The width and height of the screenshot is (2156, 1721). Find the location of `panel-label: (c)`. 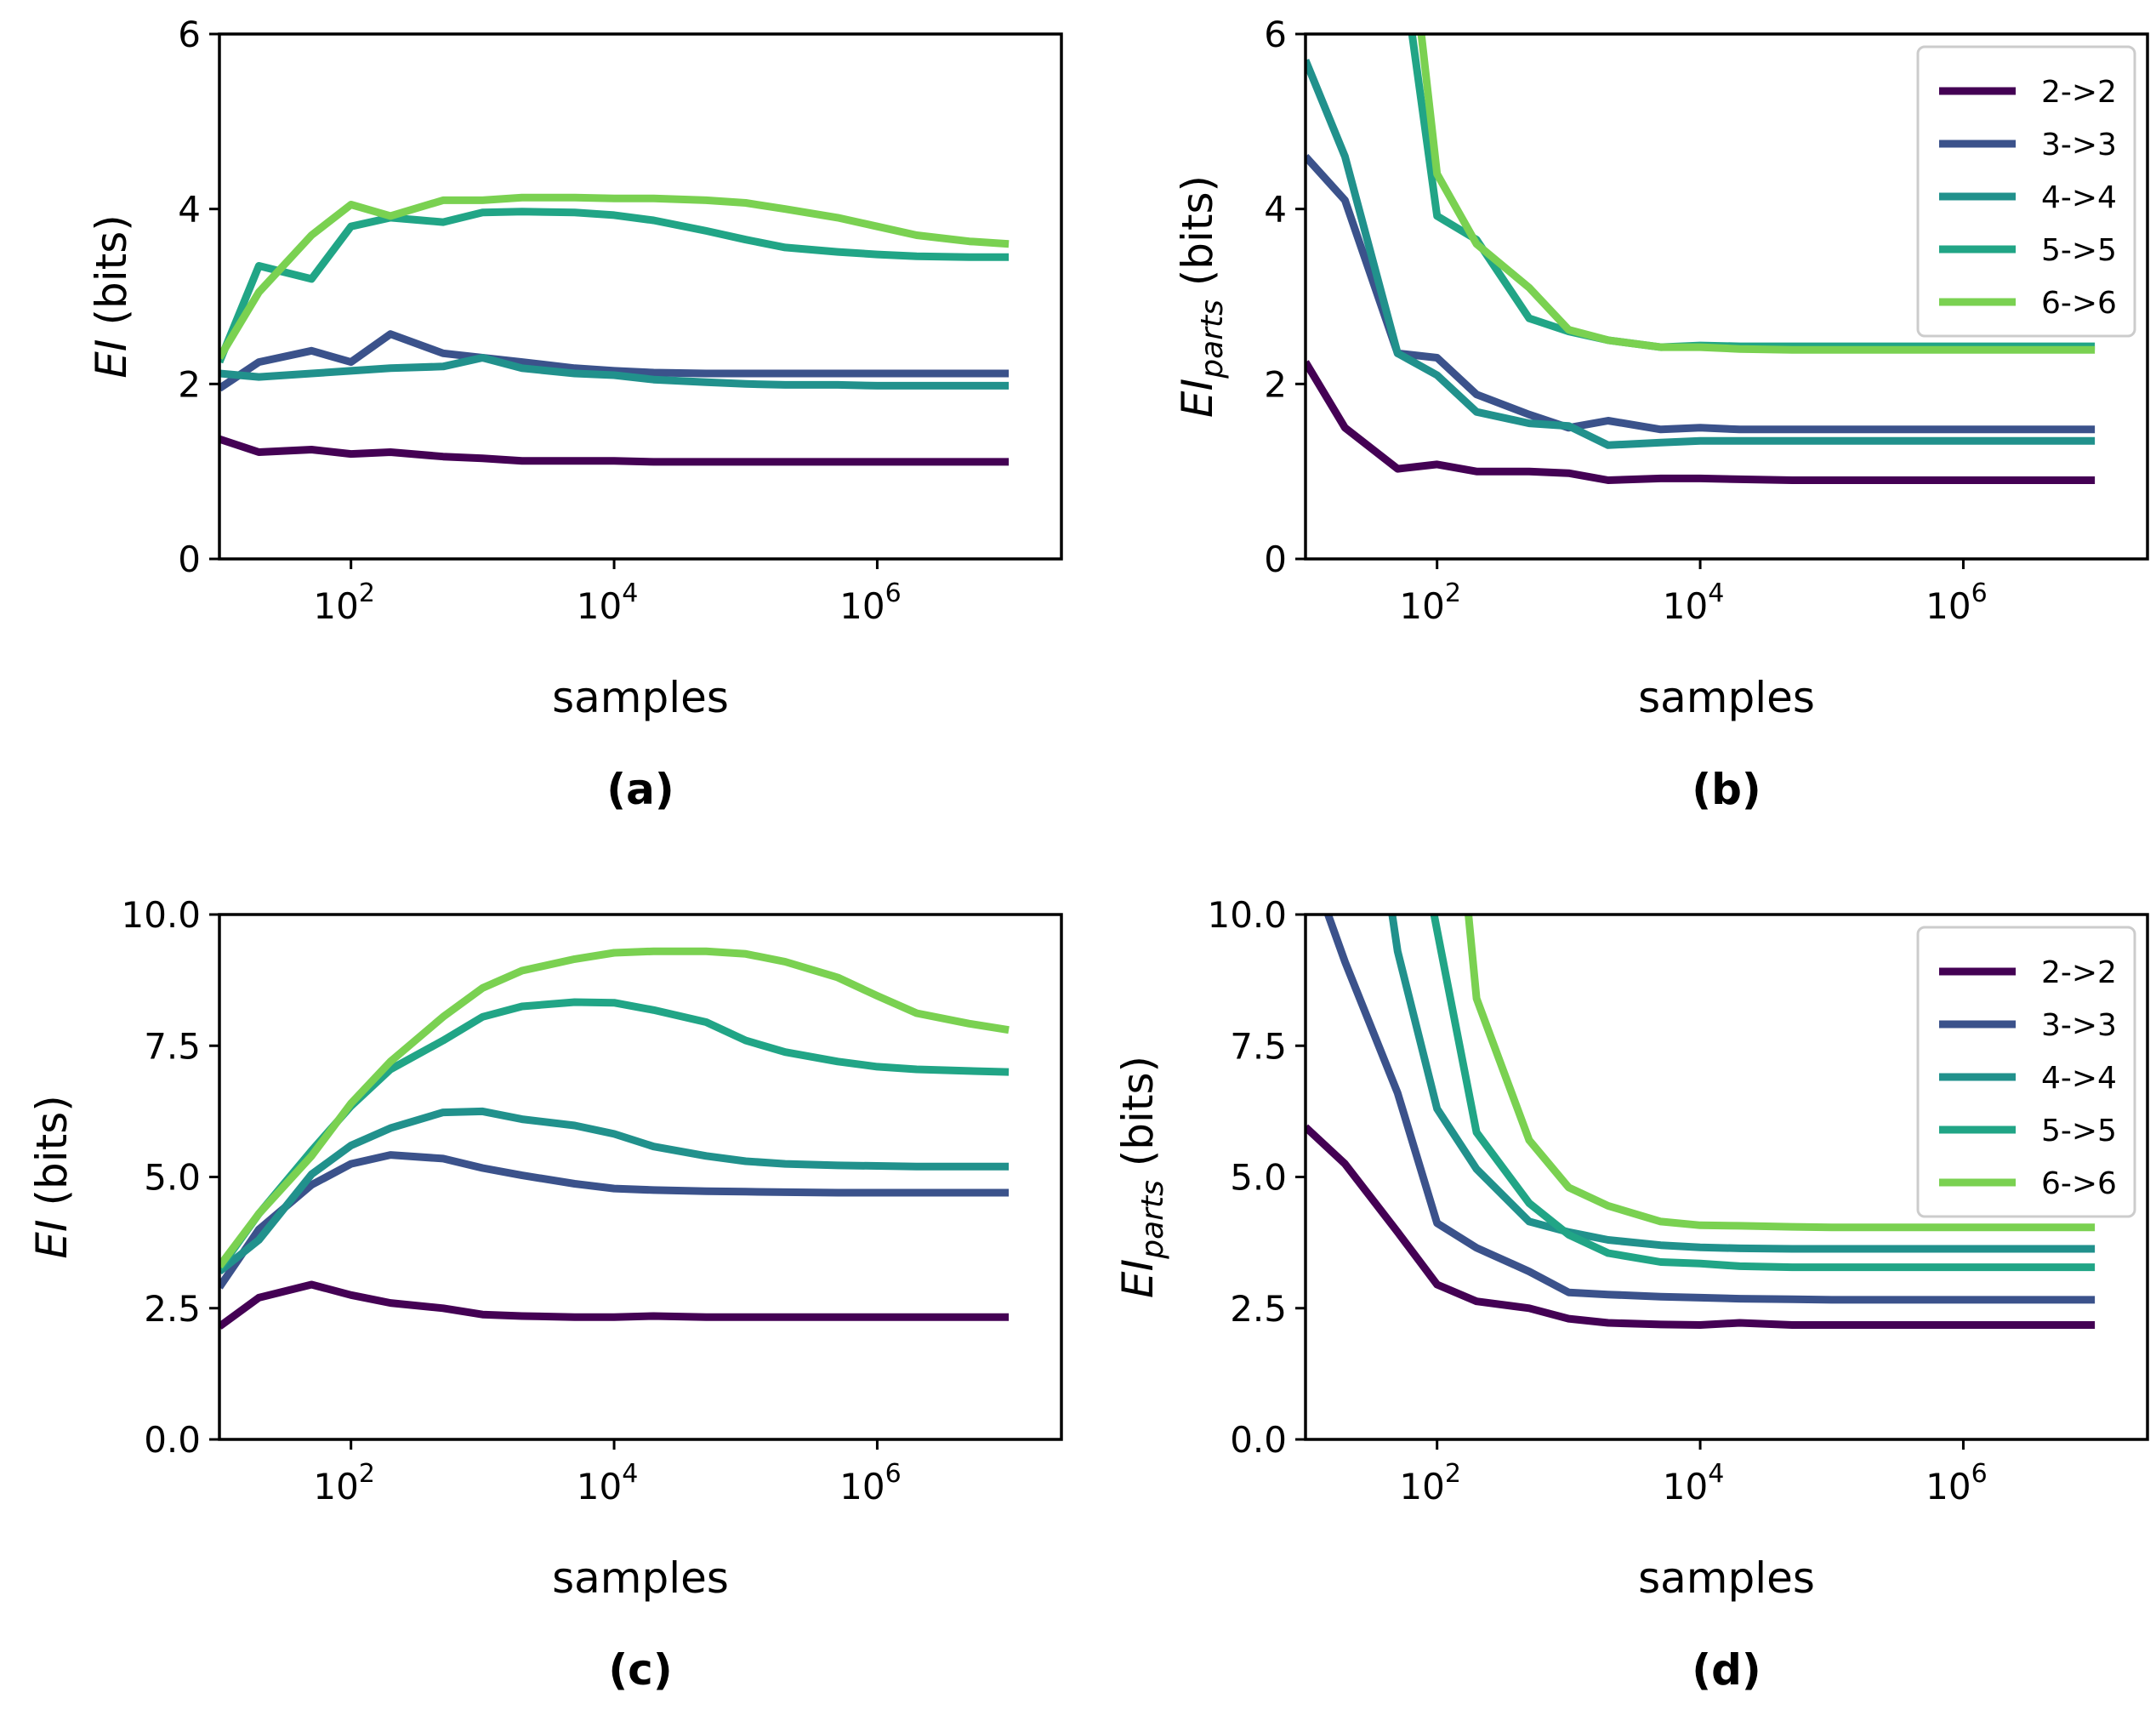

panel-label: (c) is located at coordinates (640, 1670).